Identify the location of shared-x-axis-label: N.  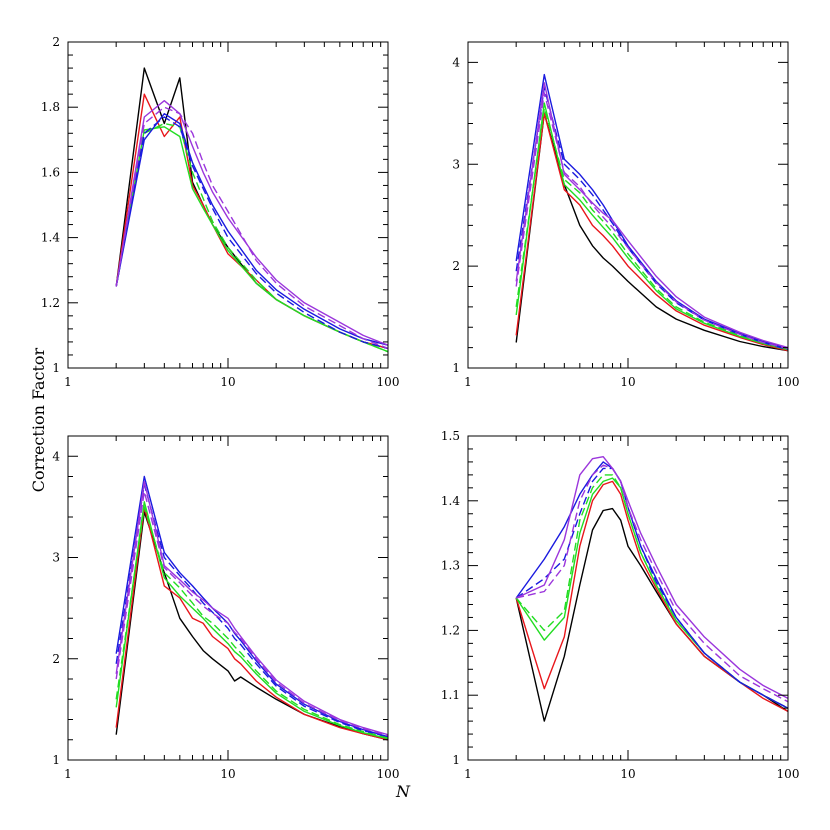
(403, 791).